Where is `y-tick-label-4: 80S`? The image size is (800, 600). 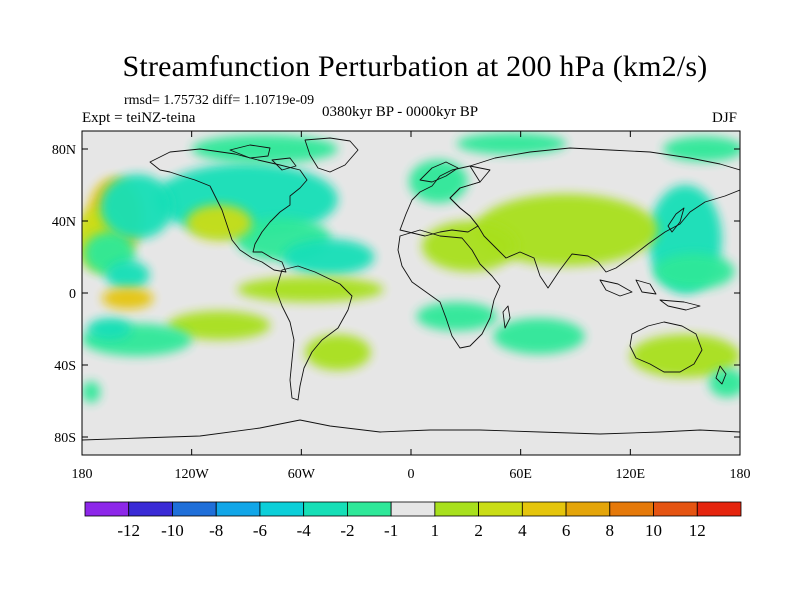 y-tick-label-4: 80S is located at coordinates (65, 438).